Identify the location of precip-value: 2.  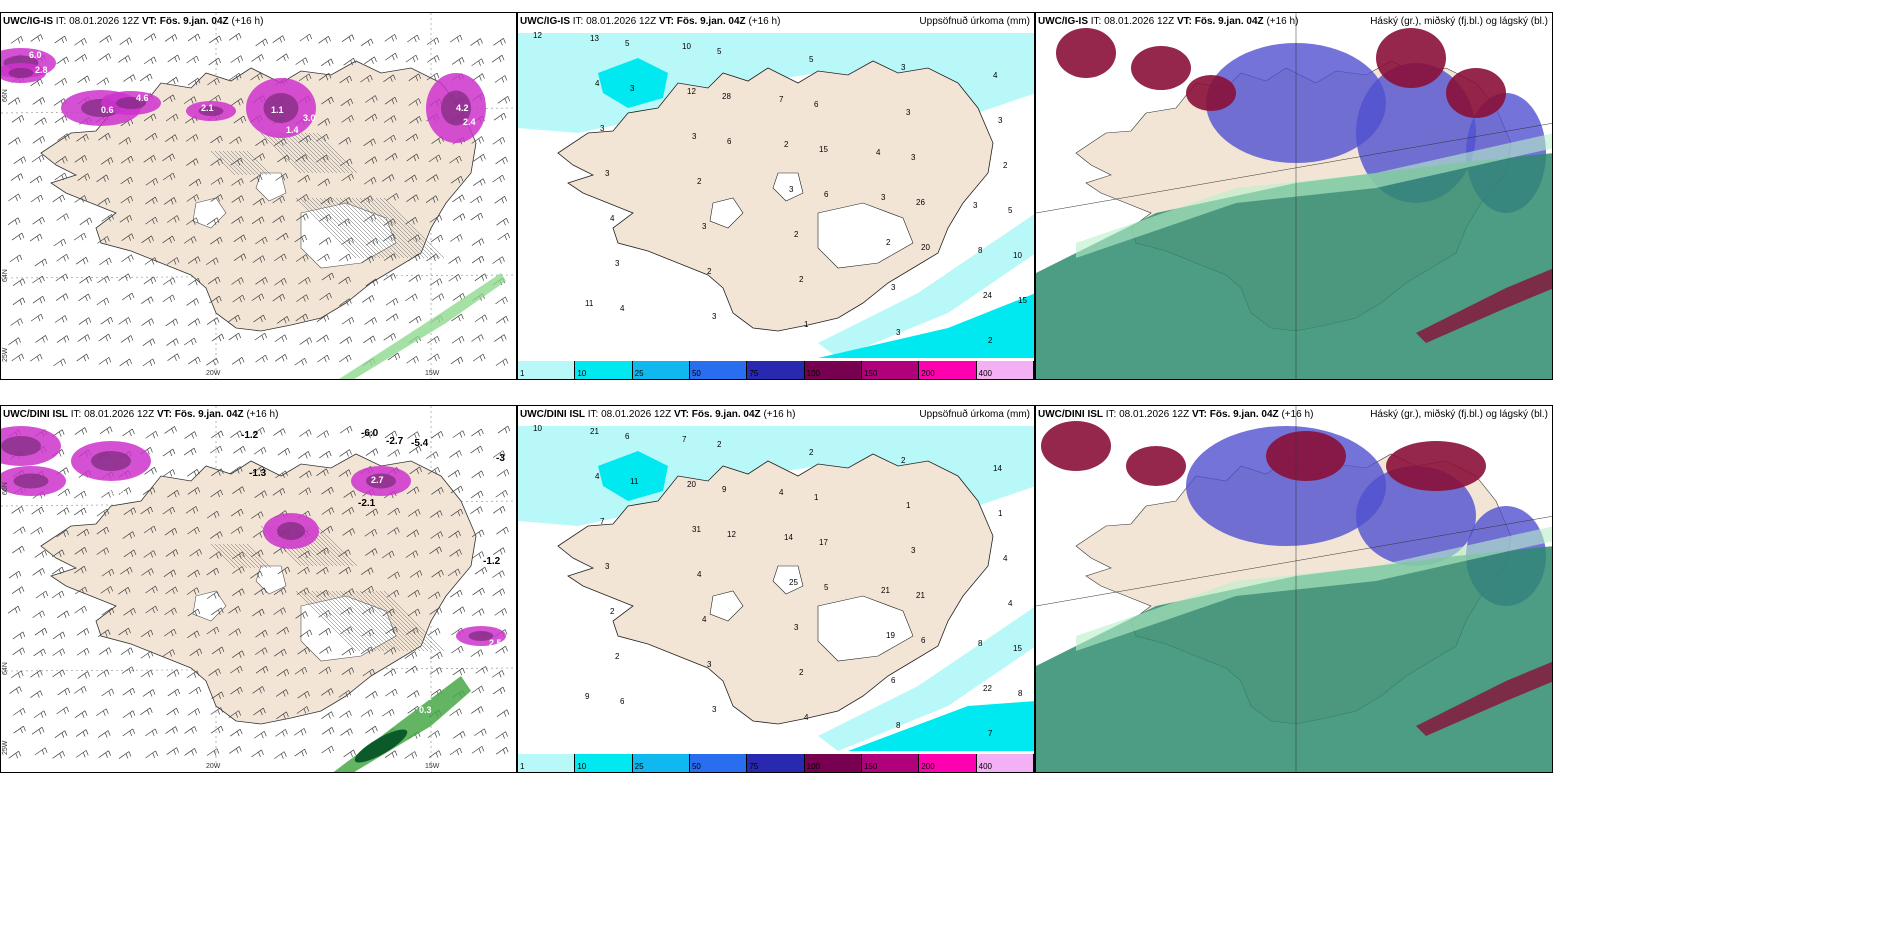
(786, 144).